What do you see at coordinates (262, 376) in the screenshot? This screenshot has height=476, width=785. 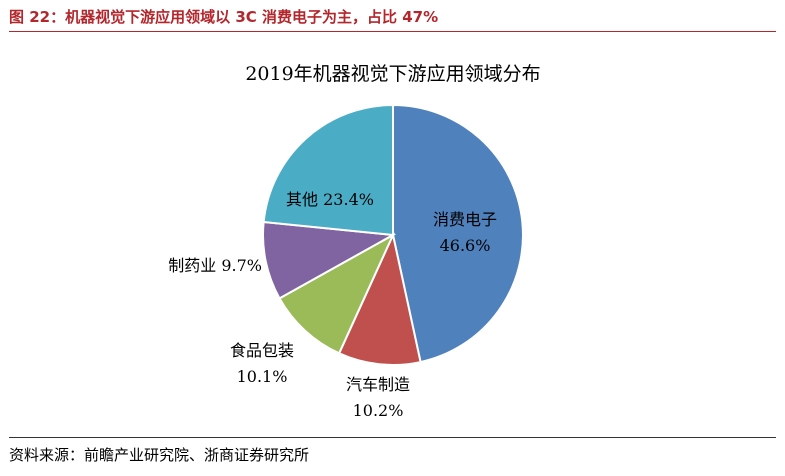 I see `slice-value-label: 10.1%` at bounding box center [262, 376].